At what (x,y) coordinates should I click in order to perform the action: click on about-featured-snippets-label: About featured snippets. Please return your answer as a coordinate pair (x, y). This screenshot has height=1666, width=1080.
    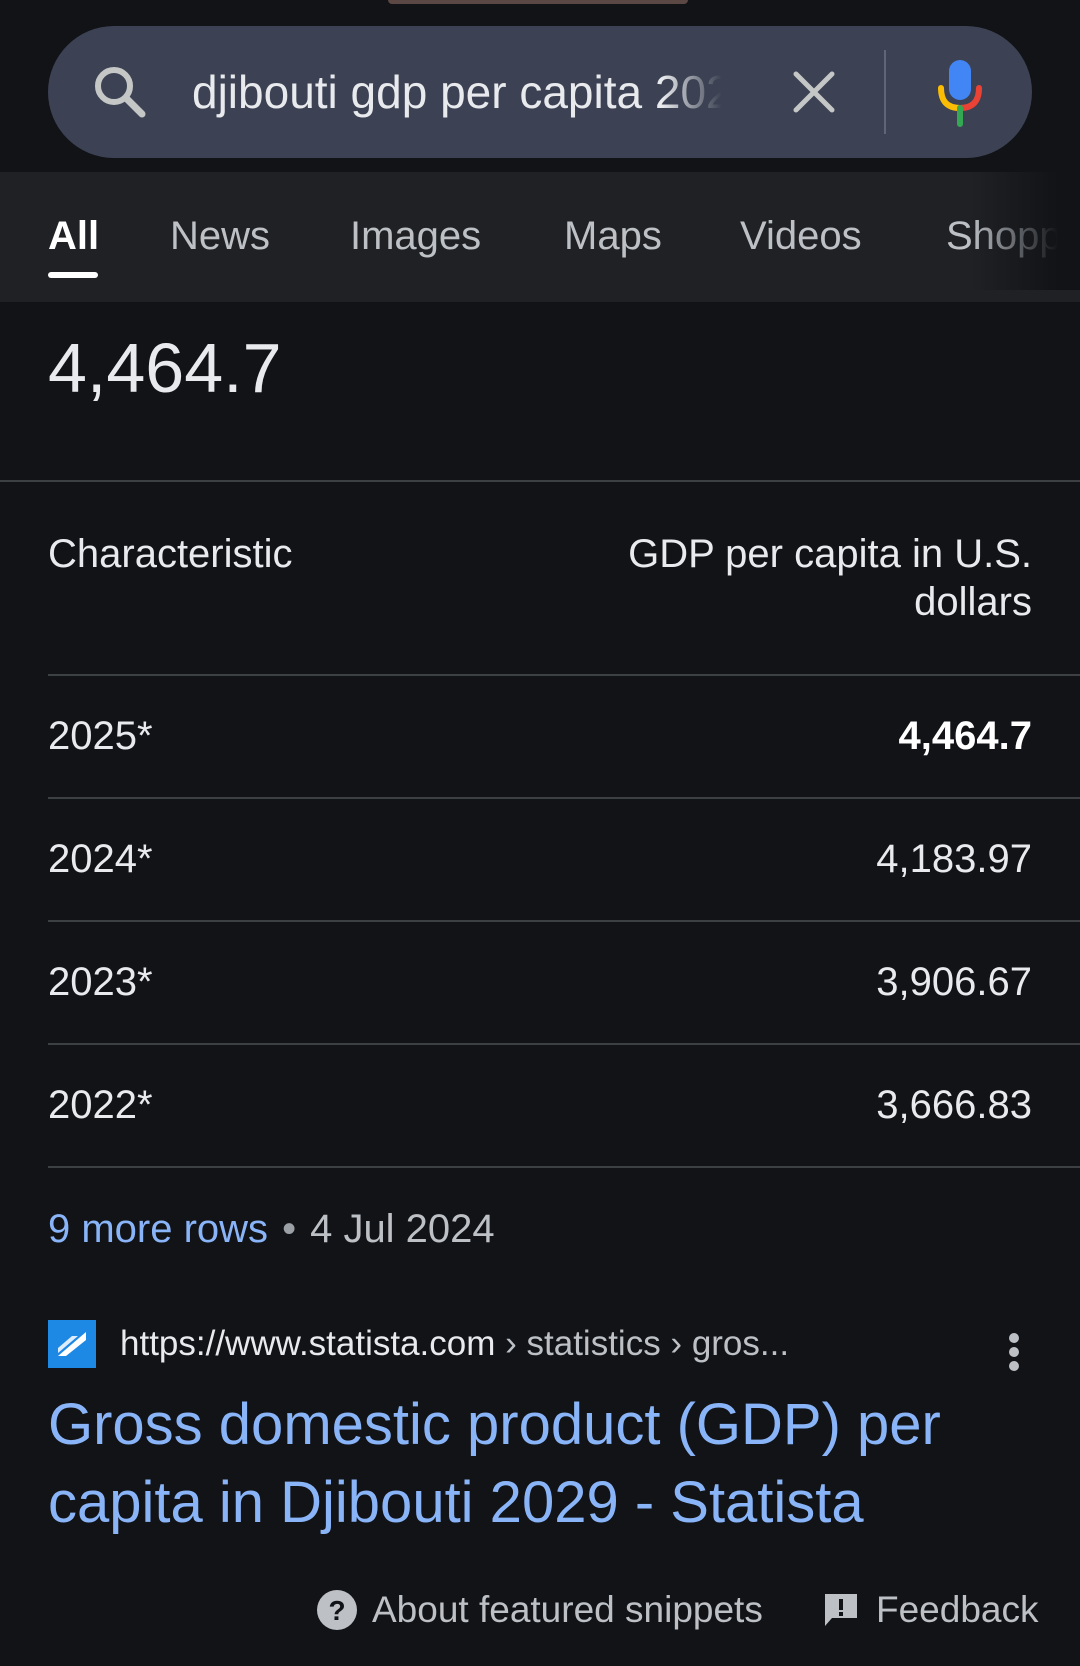
    Looking at the image, I should click on (567, 1609).